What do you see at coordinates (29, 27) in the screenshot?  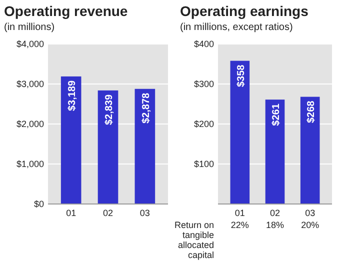 I see `chart-subtitle: (in millions)` at bounding box center [29, 27].